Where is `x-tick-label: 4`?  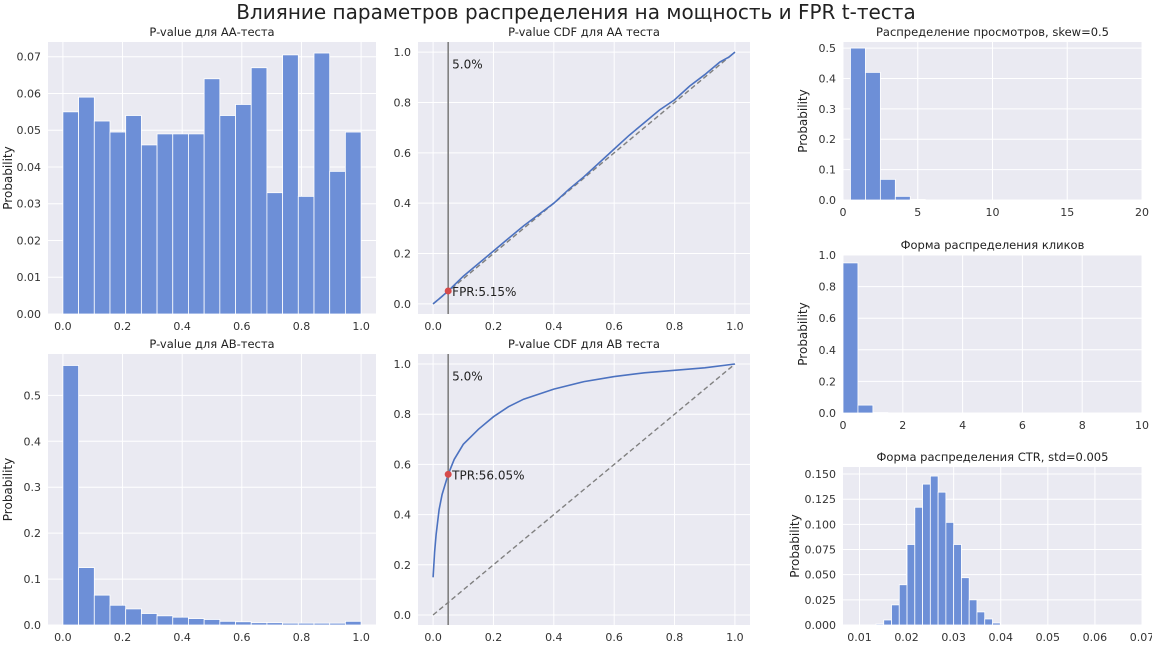
x-tick-label: 4 is located at coordinates (962, 425).